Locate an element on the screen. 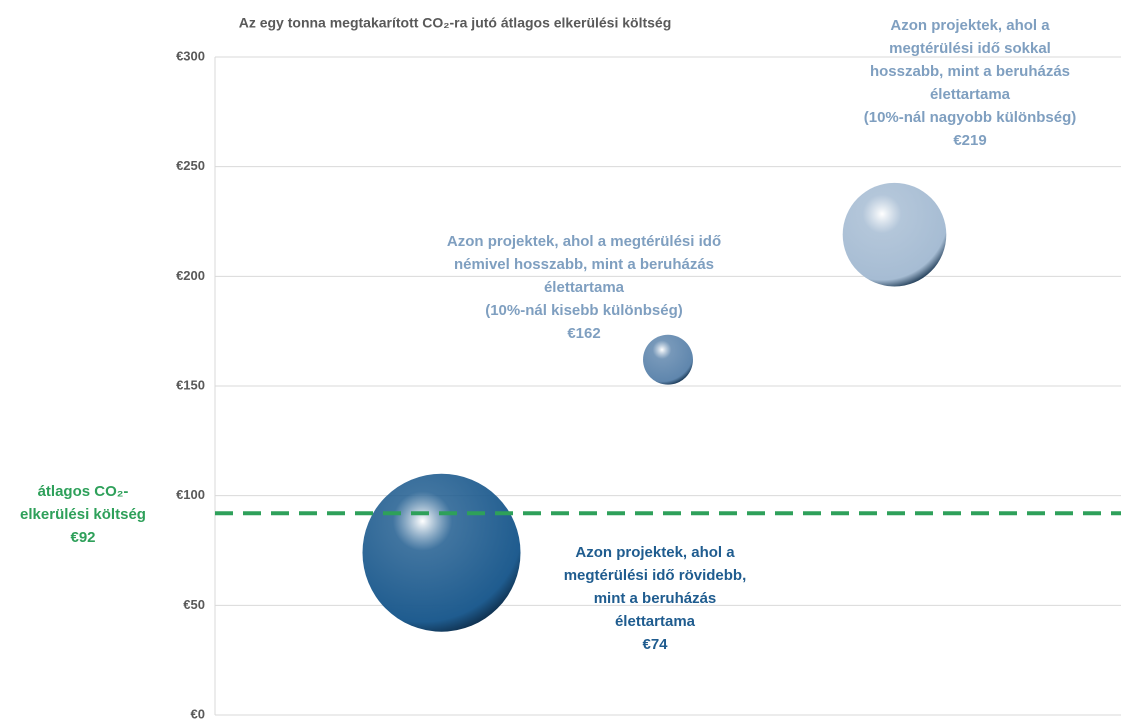  y-tick-label: €250 is located at coordinates (190, 165).